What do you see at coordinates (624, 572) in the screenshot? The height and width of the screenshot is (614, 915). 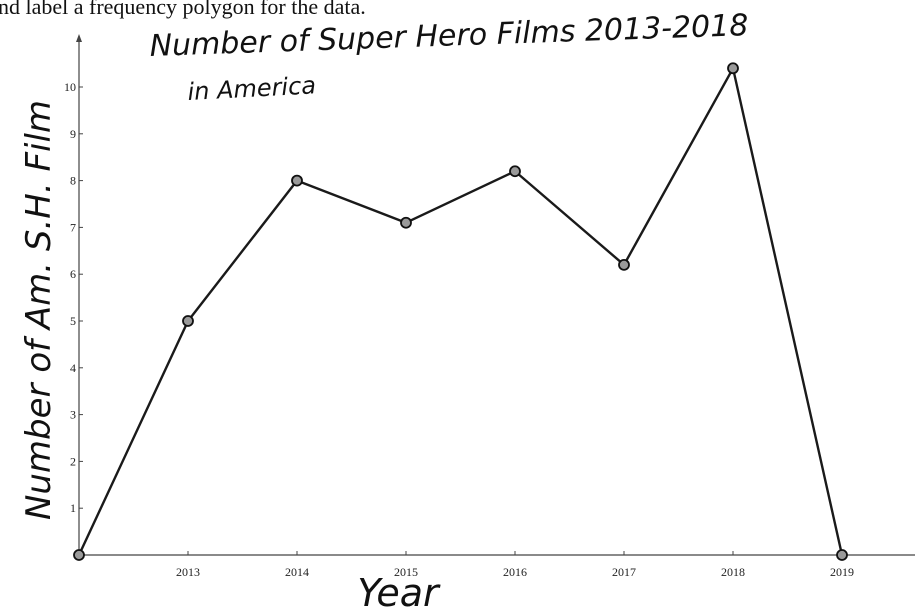 I see `x-tick-label: 2017` at bounding box center [624, 572].